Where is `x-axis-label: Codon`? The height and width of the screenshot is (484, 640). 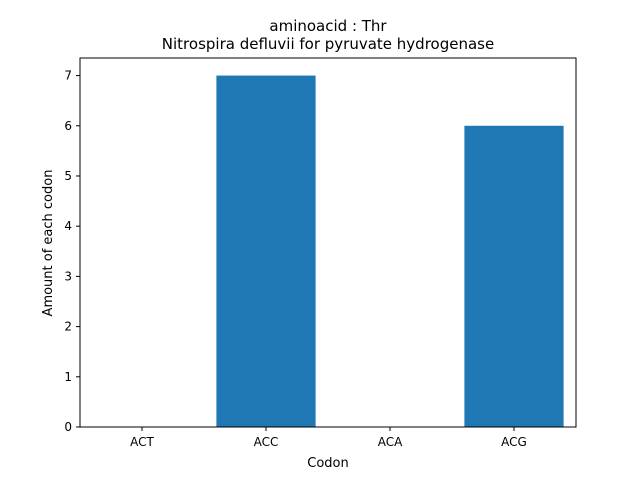
x-axis-label: Codon is located at coordinates (327, 463).